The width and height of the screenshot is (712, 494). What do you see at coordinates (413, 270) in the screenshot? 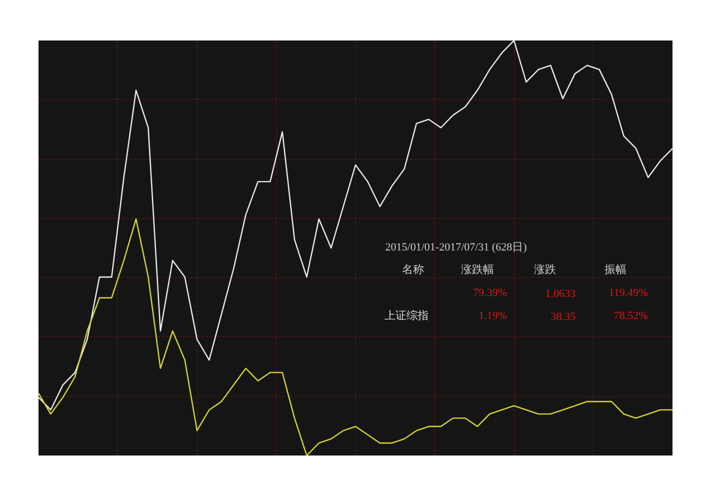
I see `annotation: 名称` at bounding box center [413, 270].